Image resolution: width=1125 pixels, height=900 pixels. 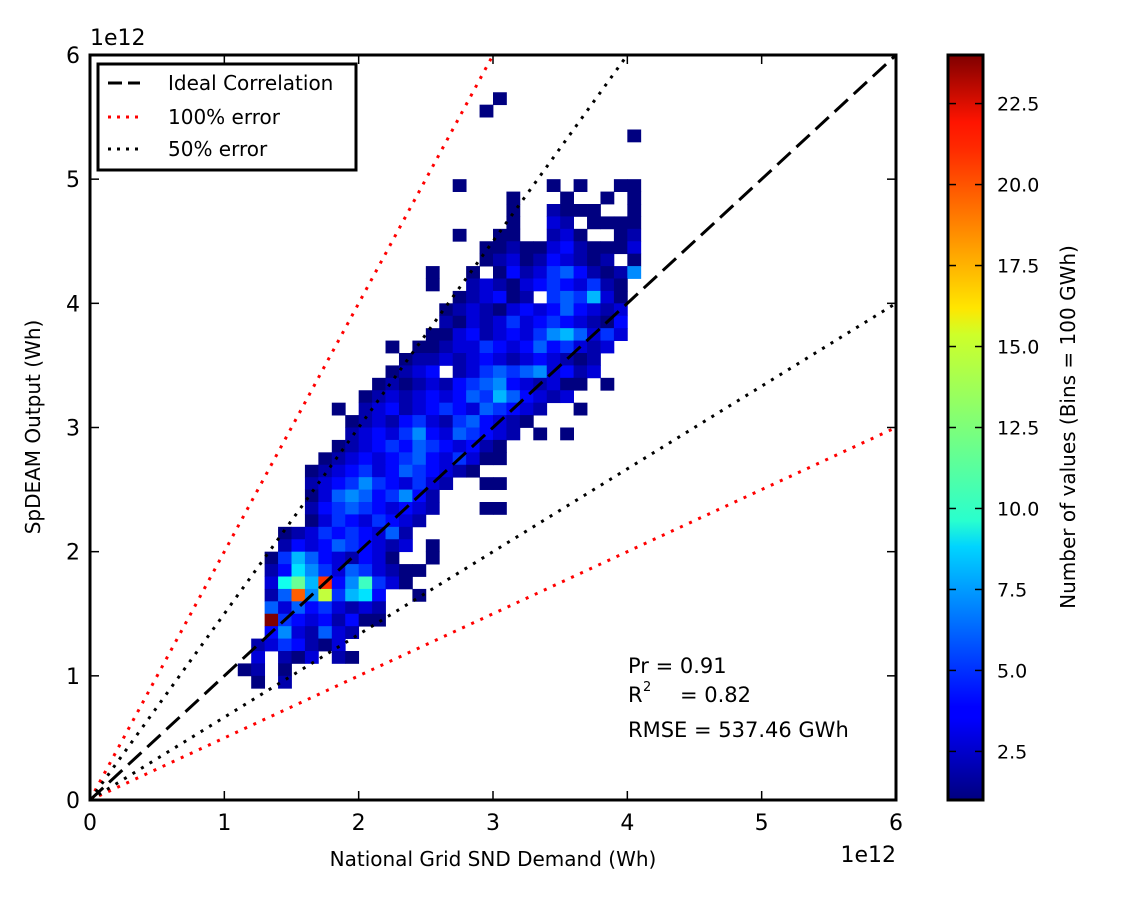 I want to click on y-offset-label: 1e12, so click(x=118, y=38).